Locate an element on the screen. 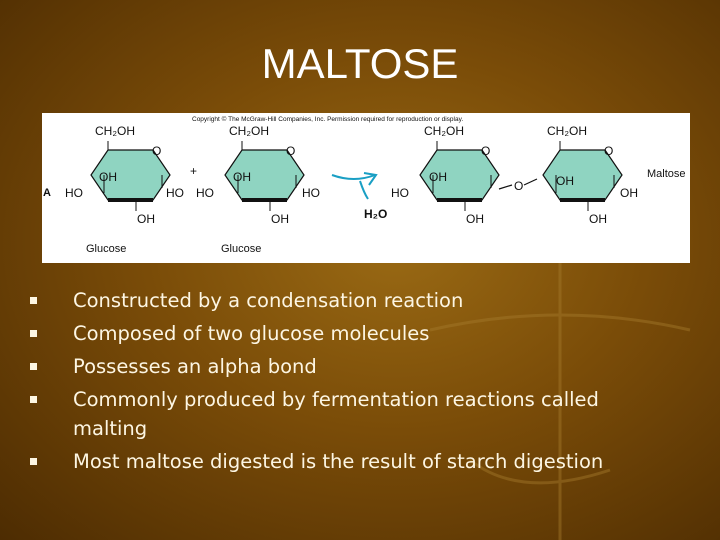 This screenshot has width=720, height=540. bullet-item: Constructed by a condensation reaction is located at coordinates (350, 300).